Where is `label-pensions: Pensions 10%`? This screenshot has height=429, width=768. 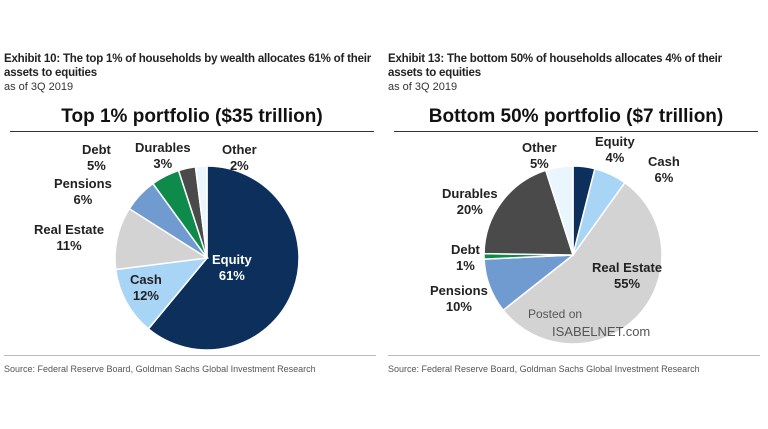 label-pensions: Pensions 10% is located at coordinates (459, 298).